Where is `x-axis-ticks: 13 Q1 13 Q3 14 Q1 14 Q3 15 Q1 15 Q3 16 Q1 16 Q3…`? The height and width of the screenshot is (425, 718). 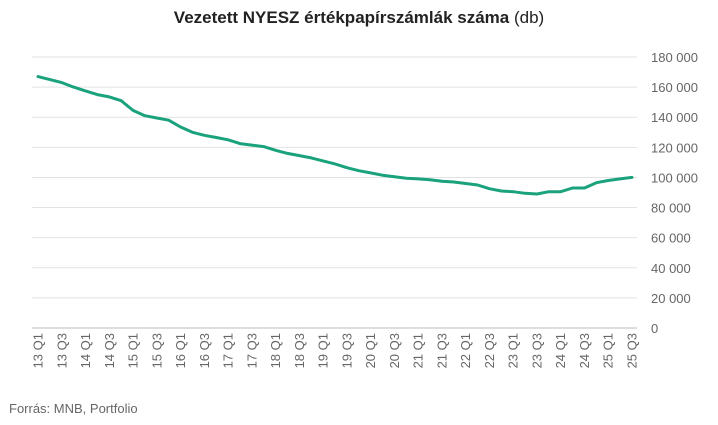
x-axis-ticks: 13 Q1 13 Q3 14 Q1 14 Q3 15 Q1 15 Q3 16 Q1 16 Q3… is located at coordinates (335, 350).